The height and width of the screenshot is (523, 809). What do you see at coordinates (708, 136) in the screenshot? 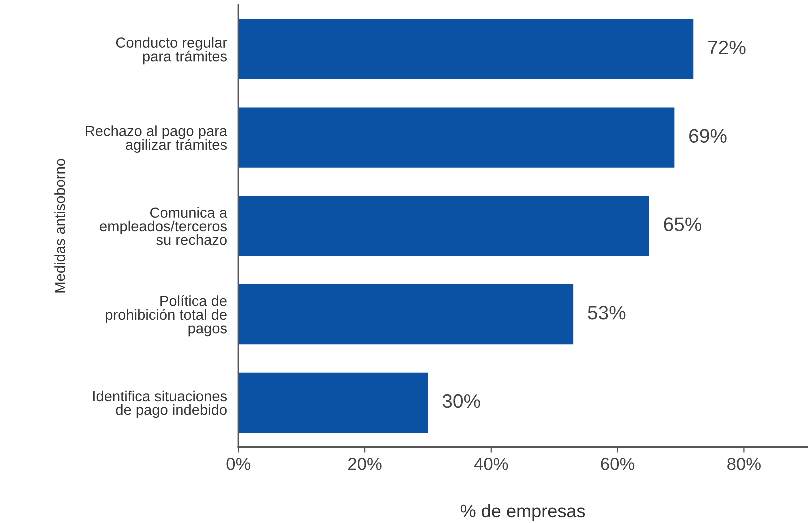
I see `data-label: 69%` at bounding box center [708, 136].